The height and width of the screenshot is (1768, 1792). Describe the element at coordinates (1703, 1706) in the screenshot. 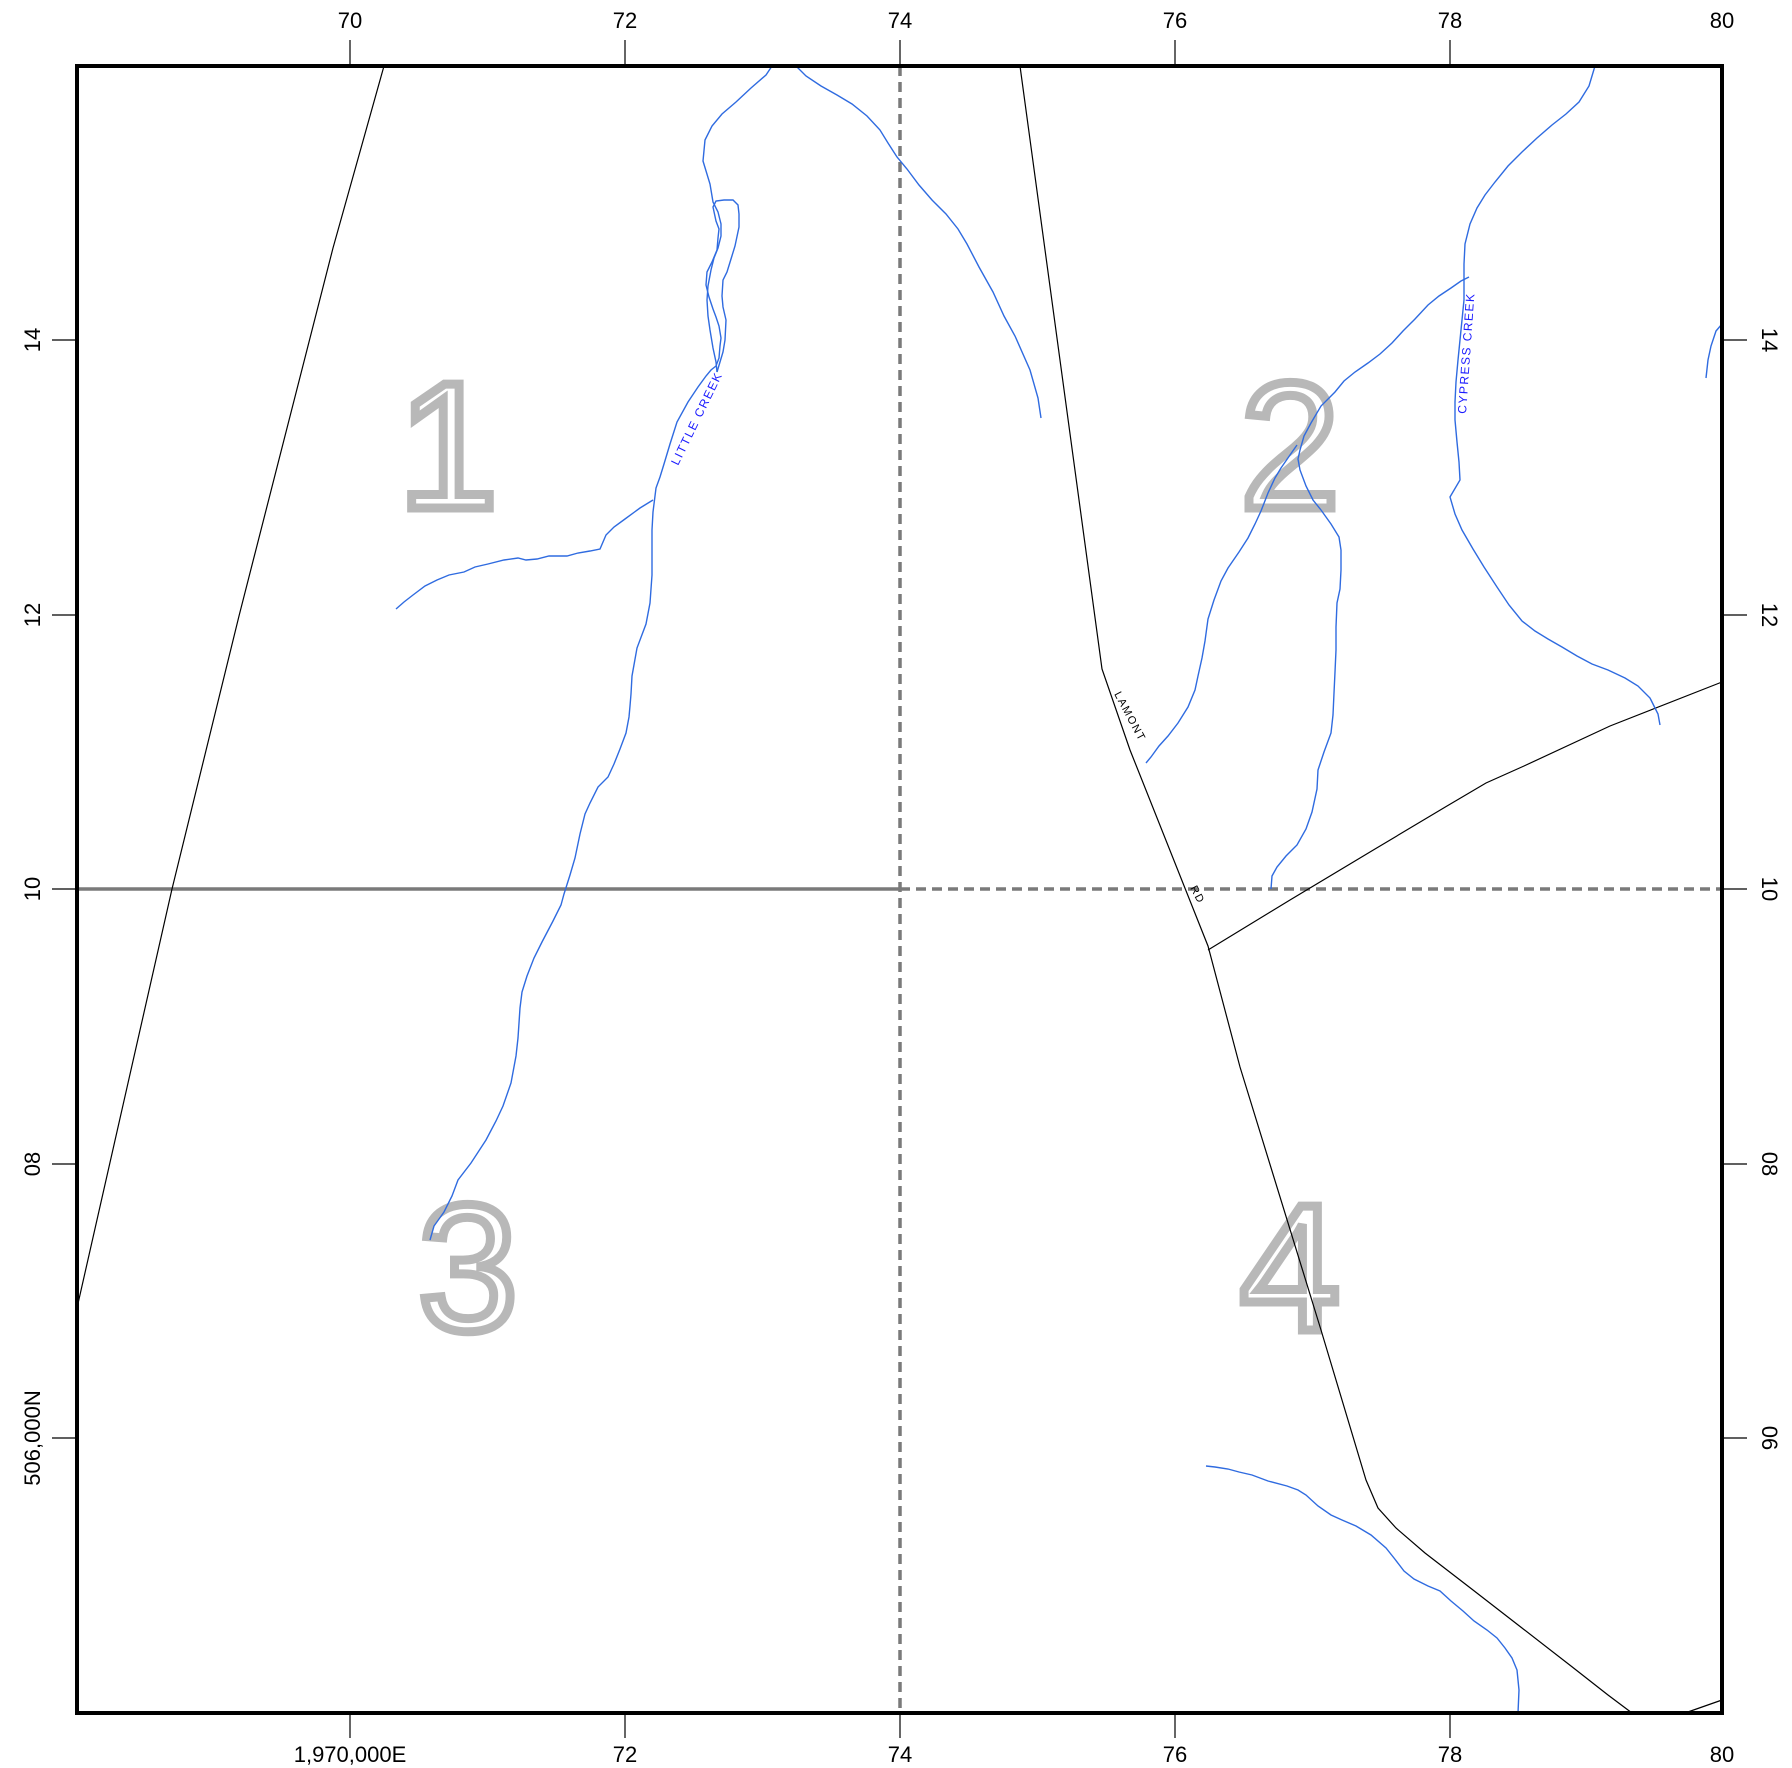

I see `road-corner-se` at that location.